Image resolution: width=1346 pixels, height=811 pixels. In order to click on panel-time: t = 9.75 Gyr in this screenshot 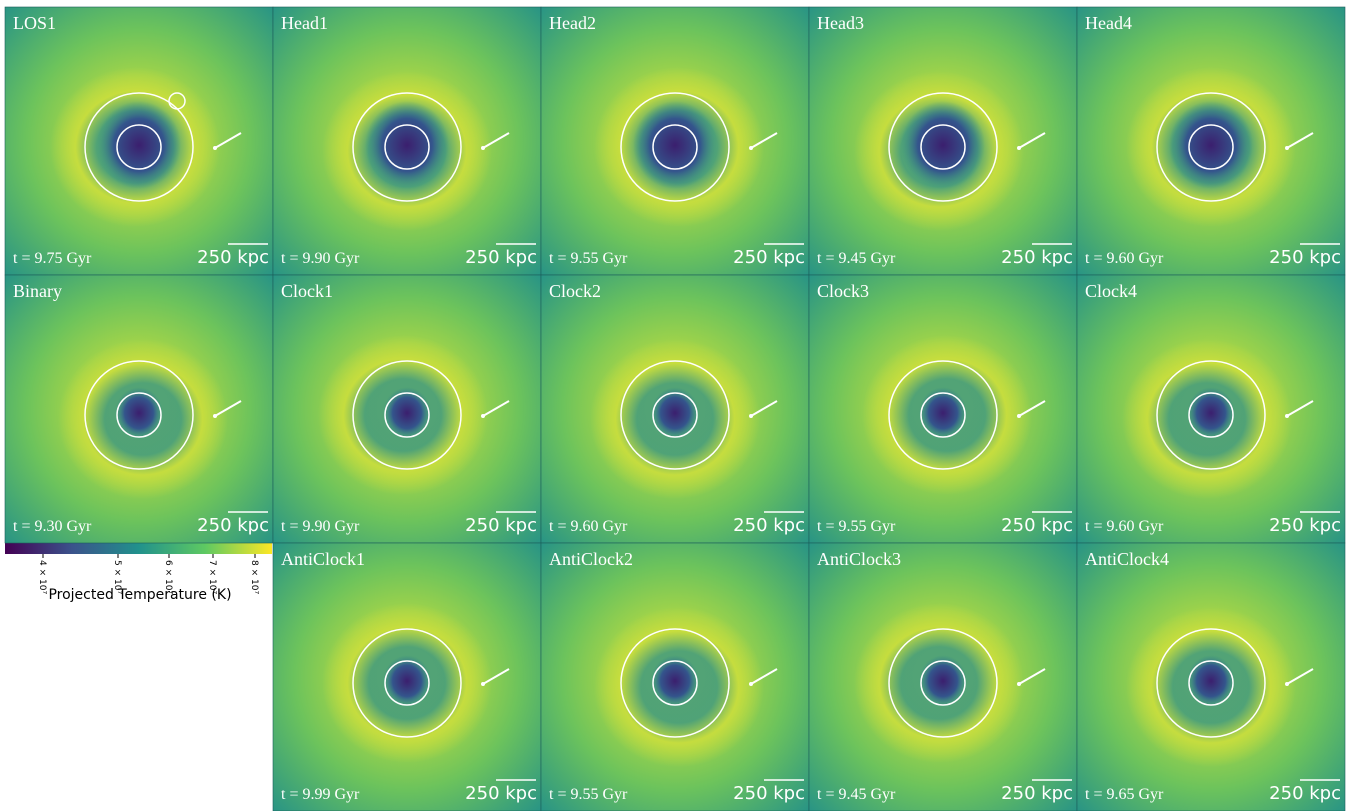, I will do `click(52, 258)`.